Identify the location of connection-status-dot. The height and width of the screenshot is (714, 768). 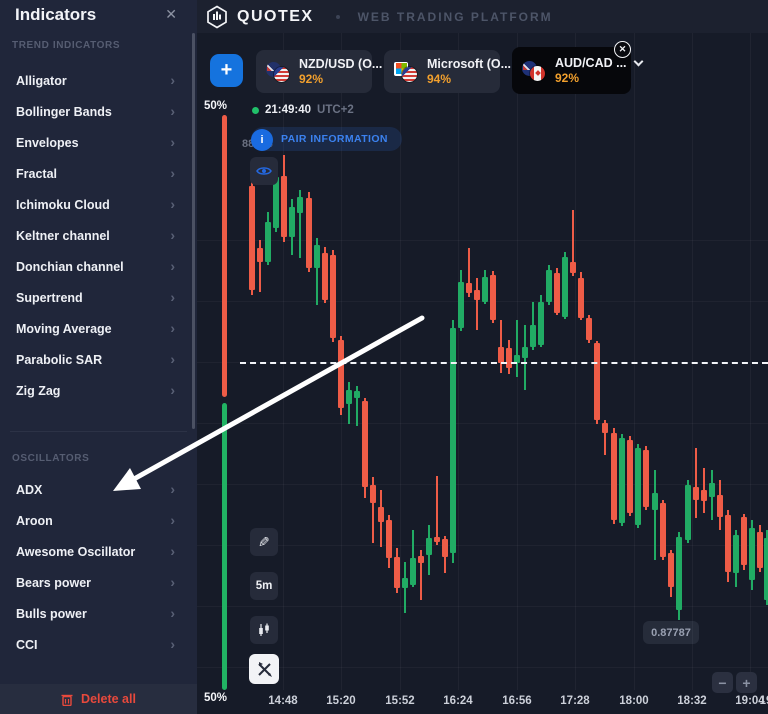
(255, 110).